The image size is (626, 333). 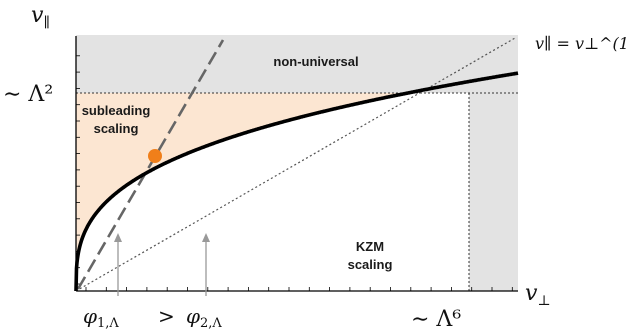 What do you see at coordinates (299, 289) in the screenshot?
I see `x-axis-ticks` at bounding box center [299, 289].